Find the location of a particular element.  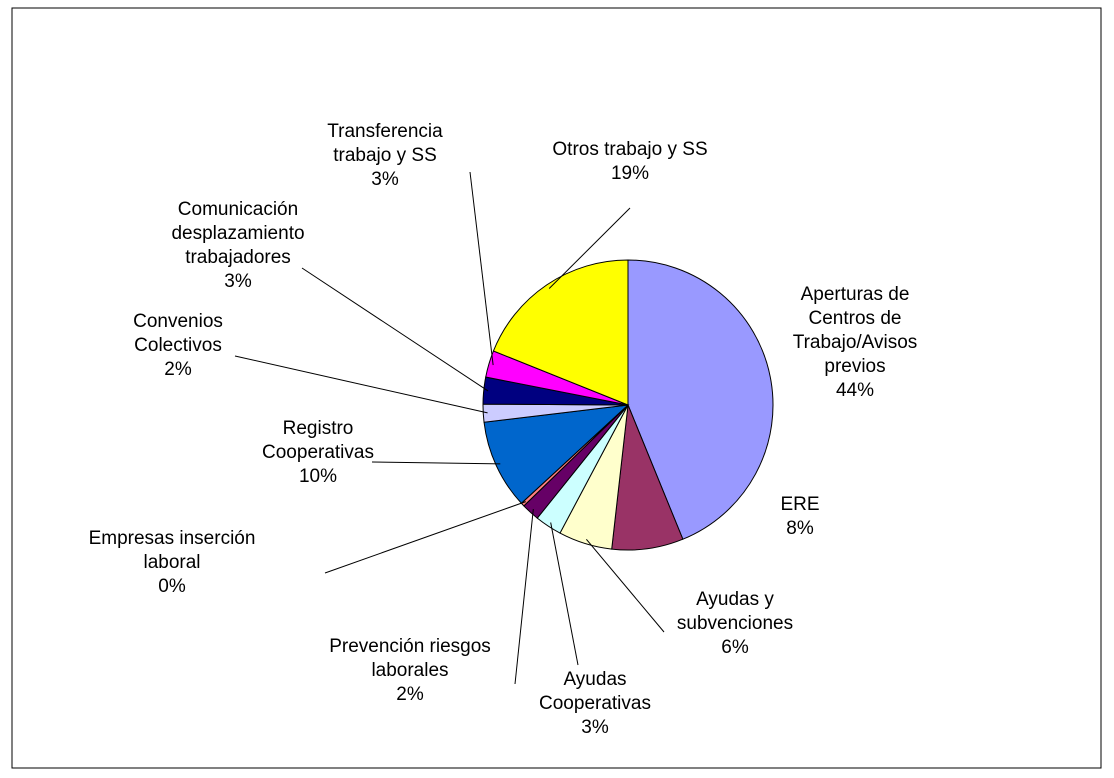

slice-name: Ayudas Cooperativas is located at coordinates (595, 691).